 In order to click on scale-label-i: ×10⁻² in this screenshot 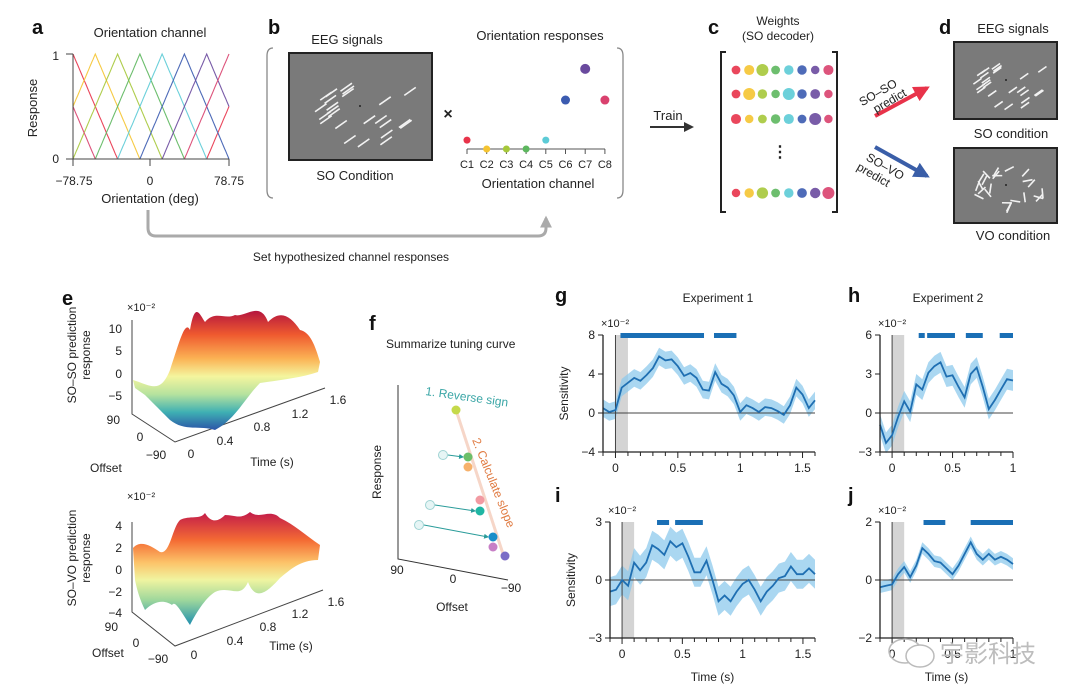, I will do `click(622, 511)`.